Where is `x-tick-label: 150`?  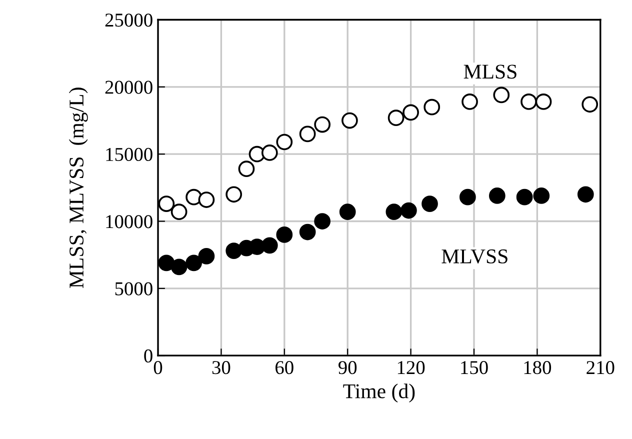 x-tick-label: 150 is located at coordinates (474, 367).